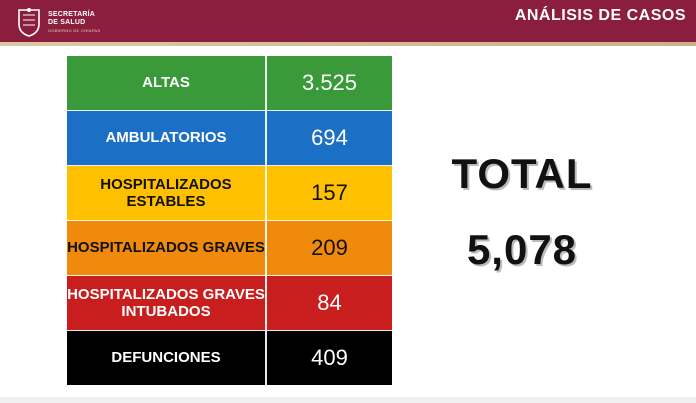 This screenshot has width=696, height=403. Describe the element at coordinates (71, 14) in the screenshot. I see `logo-text-line1: SECRETARÍA` at that location.